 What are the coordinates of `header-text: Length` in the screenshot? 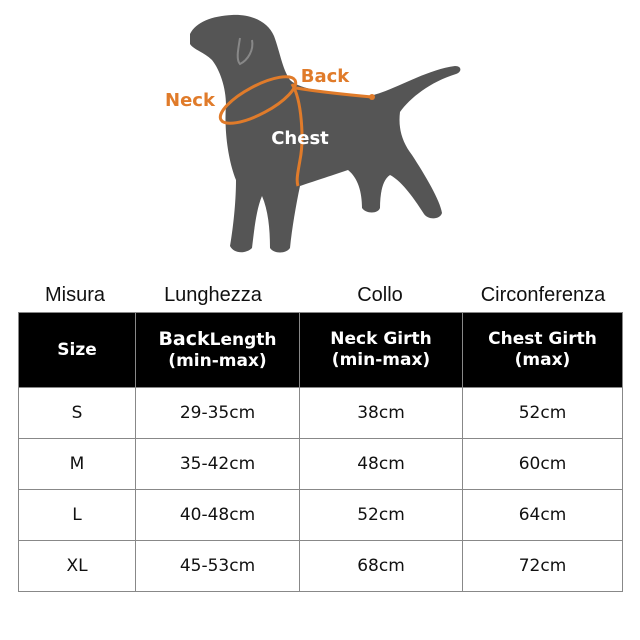 It's located at (243, 339).